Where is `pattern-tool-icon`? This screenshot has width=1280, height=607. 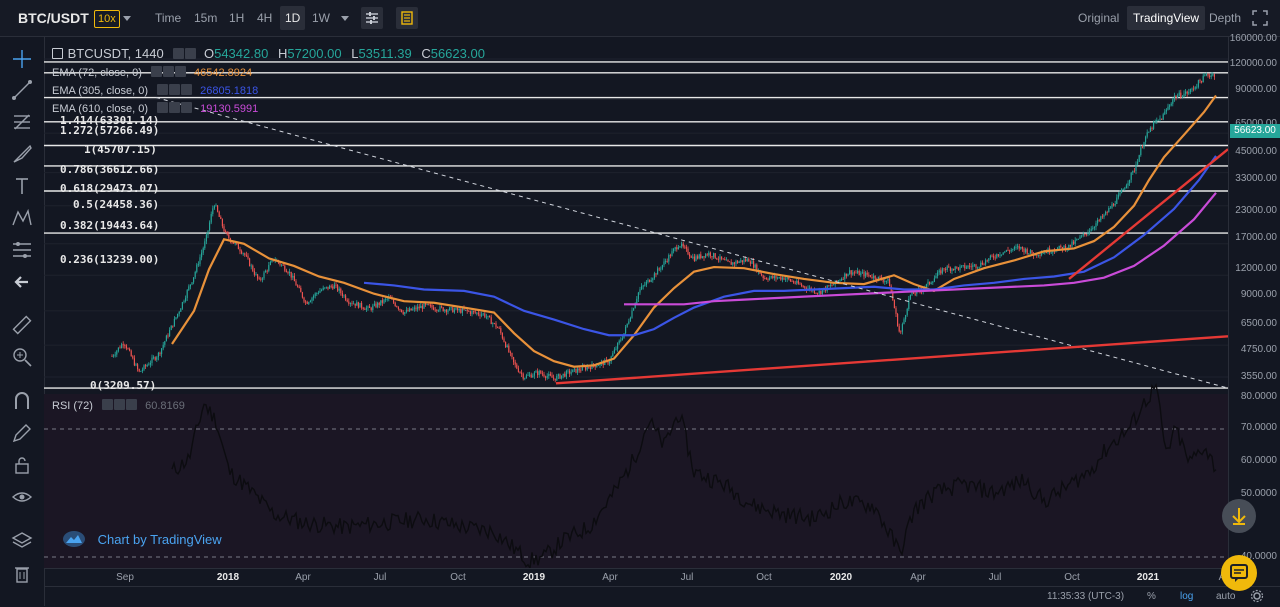 pattern-tool-icon is located at coordinates (22, 218).